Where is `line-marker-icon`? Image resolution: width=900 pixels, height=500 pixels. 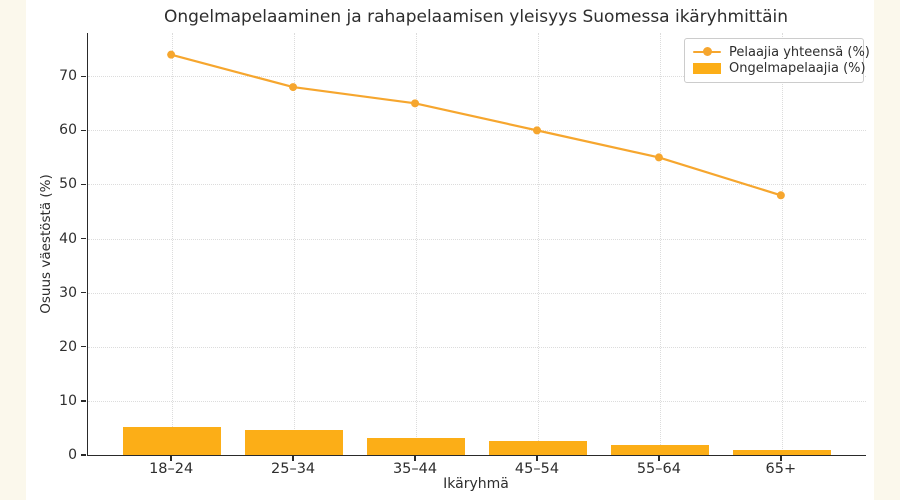
line-marker-icon is located at coordinates (707, 52).